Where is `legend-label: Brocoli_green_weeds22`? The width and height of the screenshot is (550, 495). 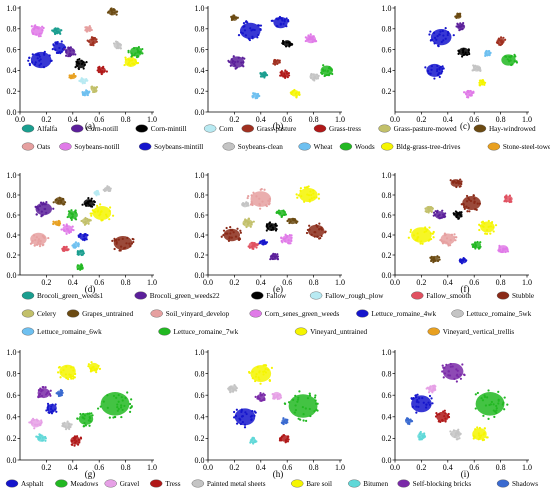 legend-label: Brocoli_green_weeds22 is located at coordinates (185, 296).